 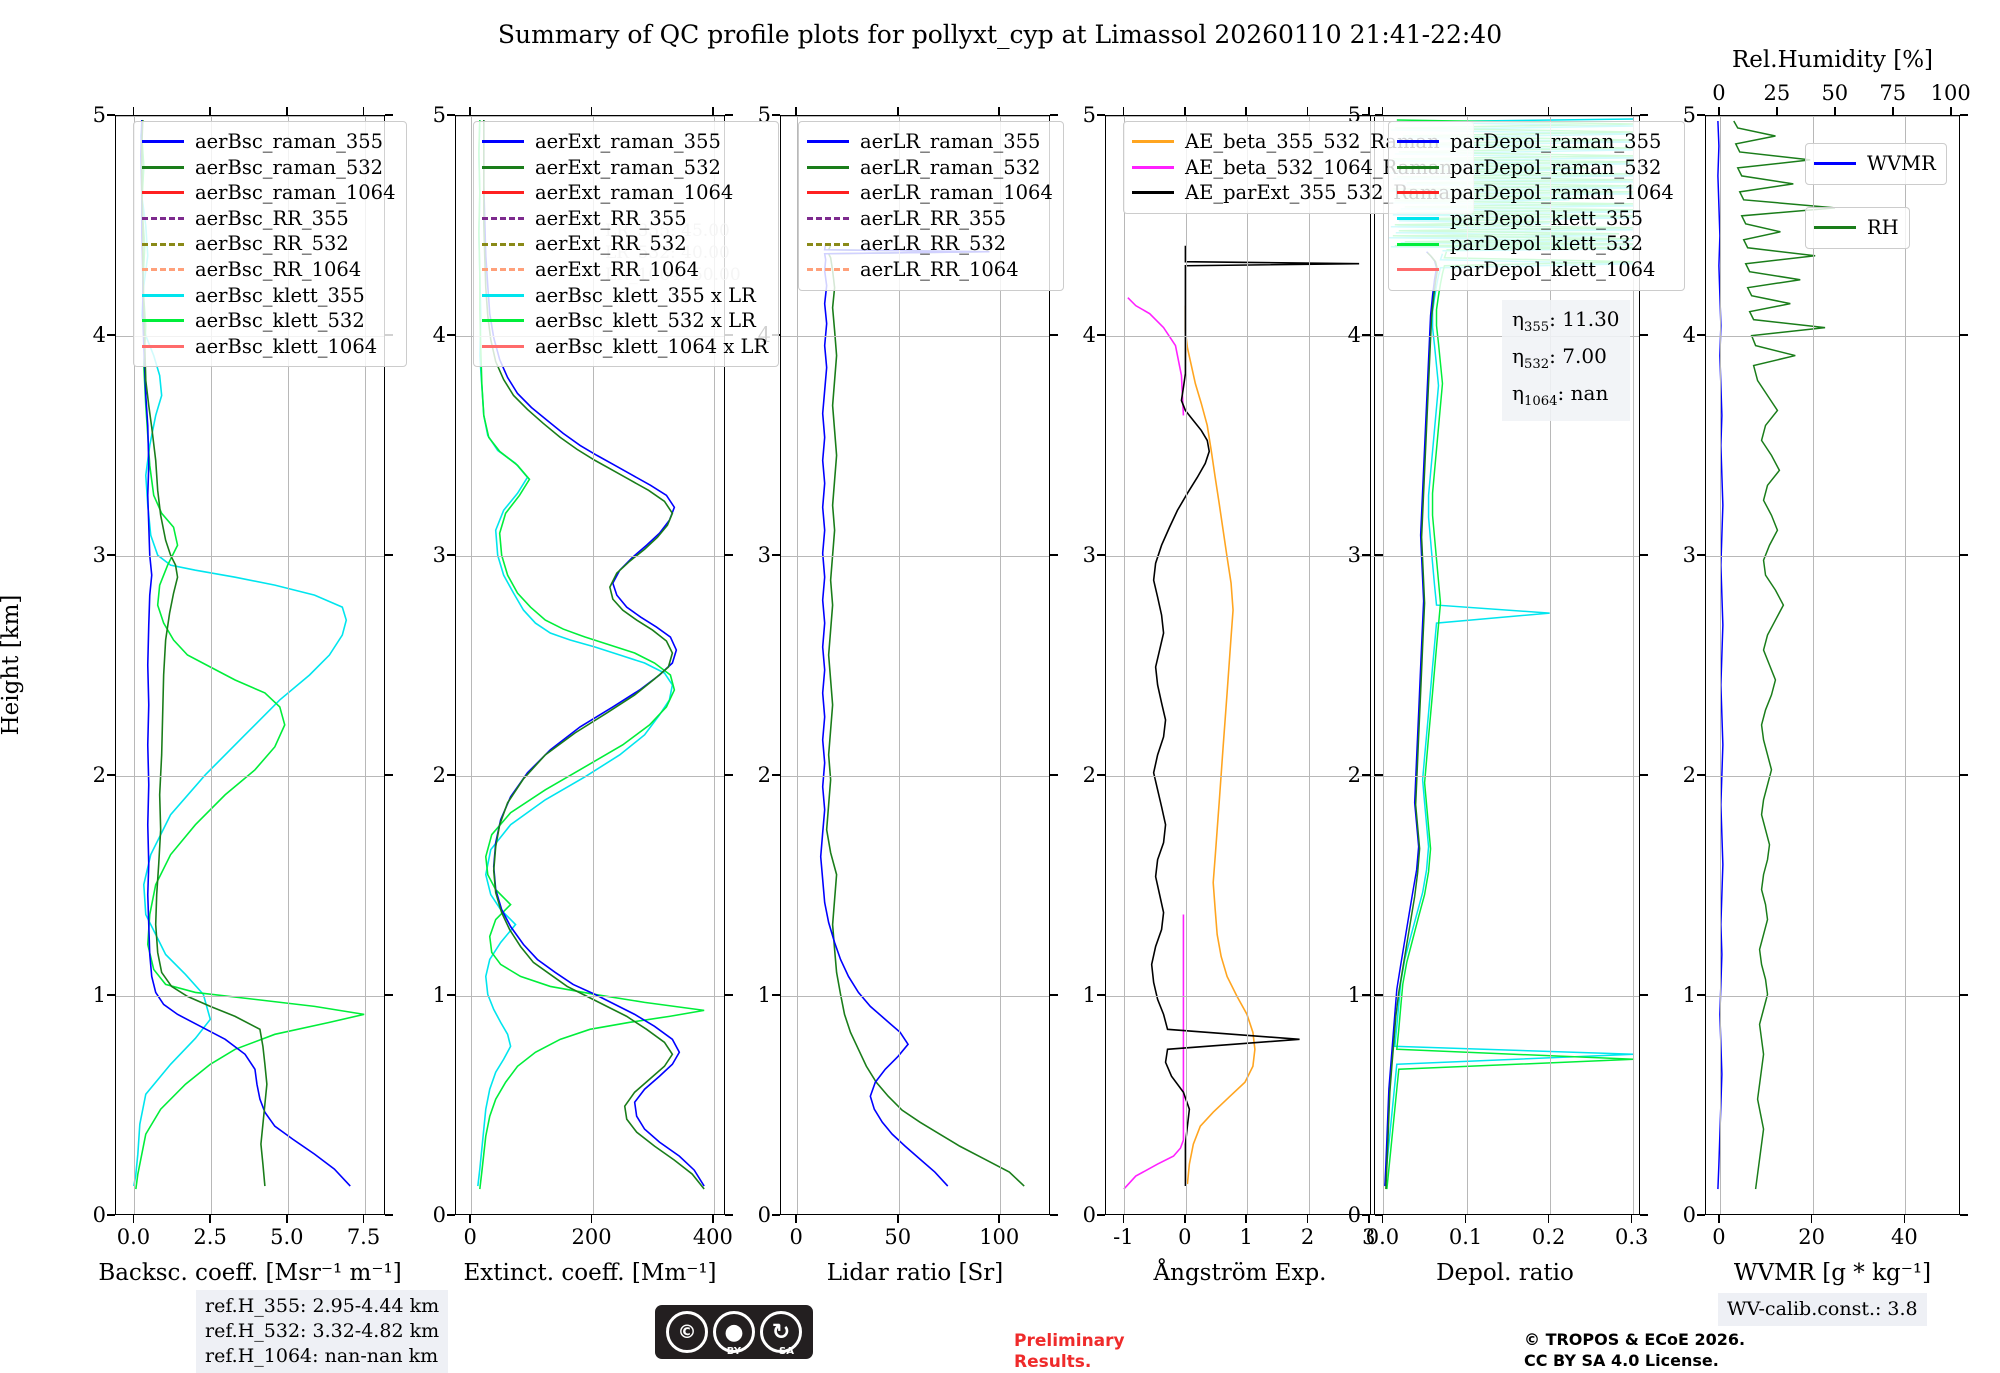 What do you see at coordinates (269, 168) in the screenshot?
I see `legend-item: aerBsc_raman_532` at bounding box center [269, 168].